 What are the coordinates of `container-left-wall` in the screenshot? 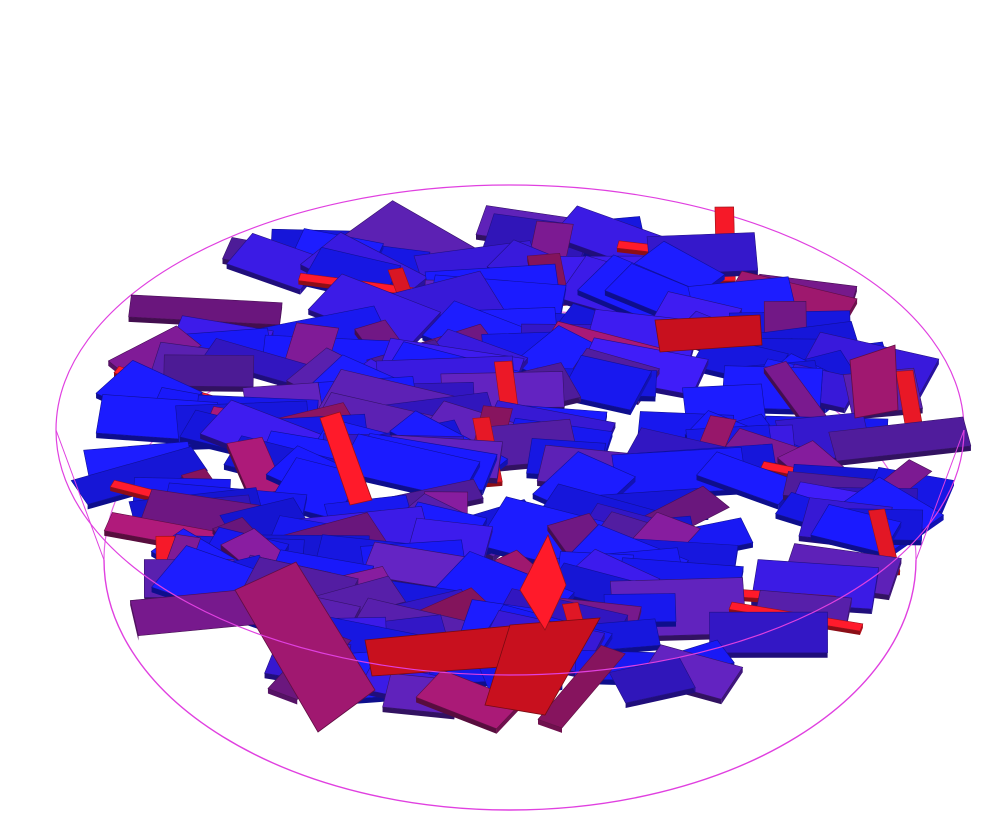 It's located at (80, 495).